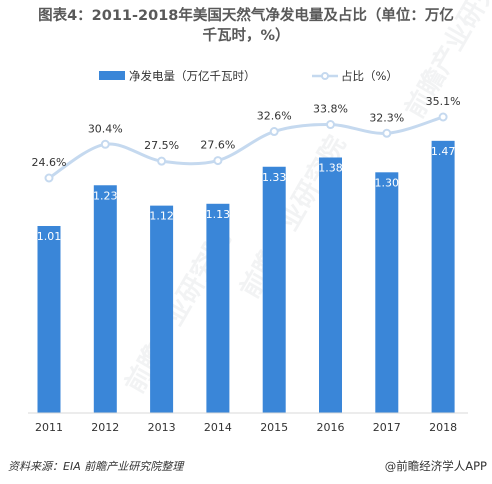 The image size is (492, 484). I want to click on share-label-2013: 27.5%, so click(161, 145).